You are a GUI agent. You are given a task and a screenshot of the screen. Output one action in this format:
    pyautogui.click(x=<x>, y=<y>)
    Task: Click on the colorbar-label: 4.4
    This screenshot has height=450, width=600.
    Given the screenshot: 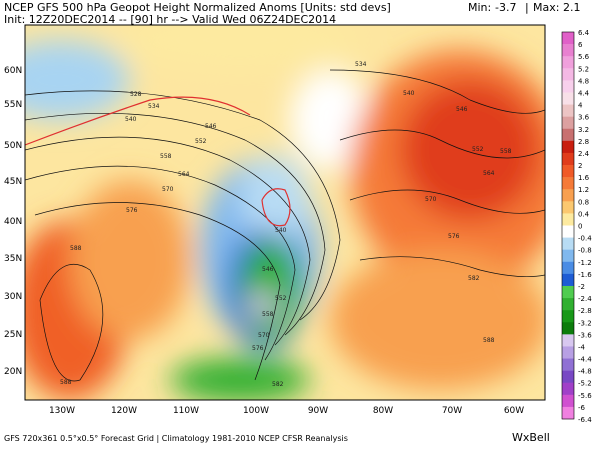 What is the action you would take?
    pyautogui.click(x=584, y=93)
    